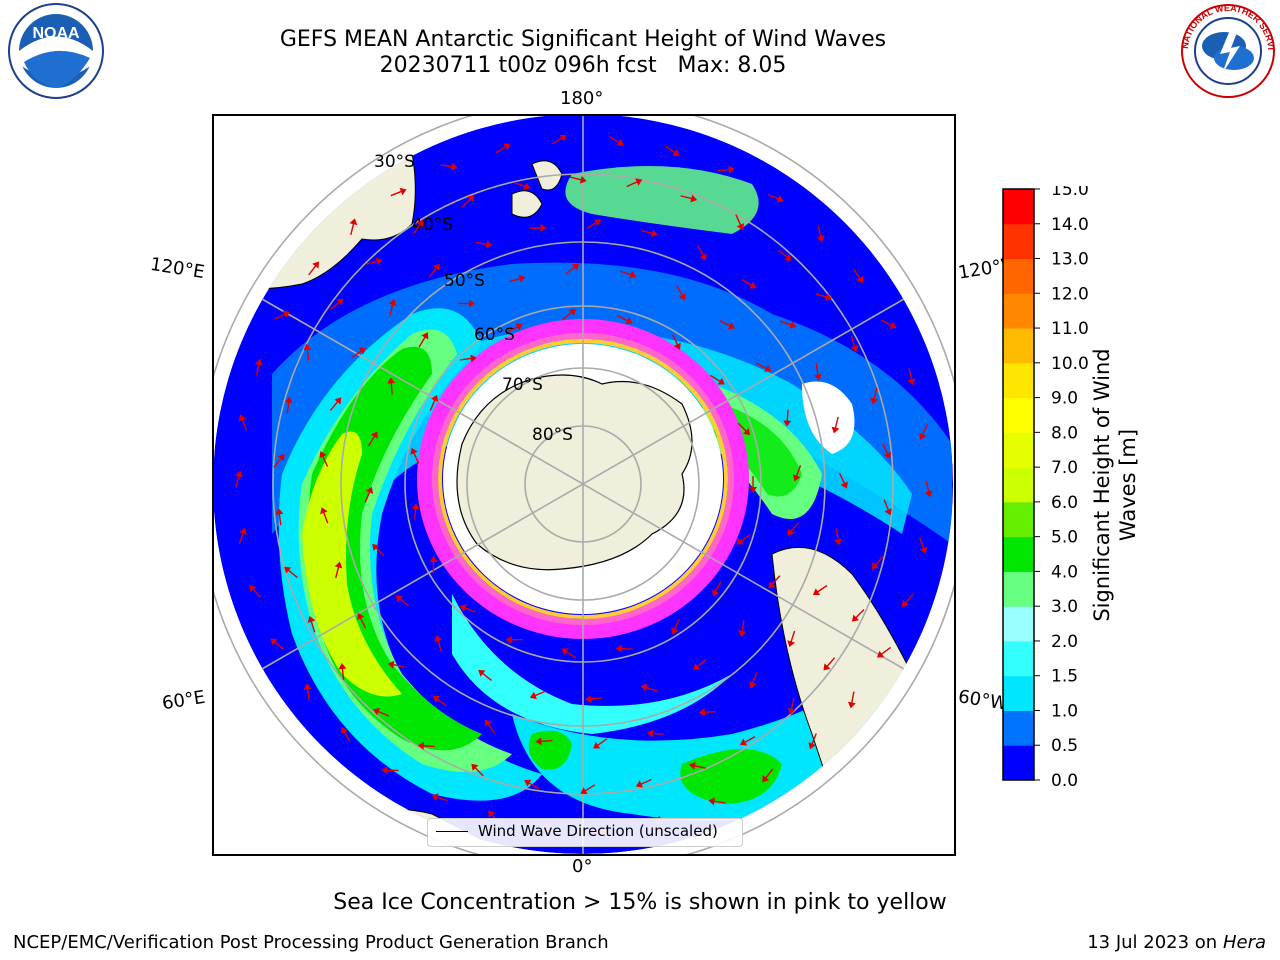  Describe the element at coordinates (1227, 50) in the screenshot. I see `nws-logo: NATIONAL WEATHER SERVICE` at that location.